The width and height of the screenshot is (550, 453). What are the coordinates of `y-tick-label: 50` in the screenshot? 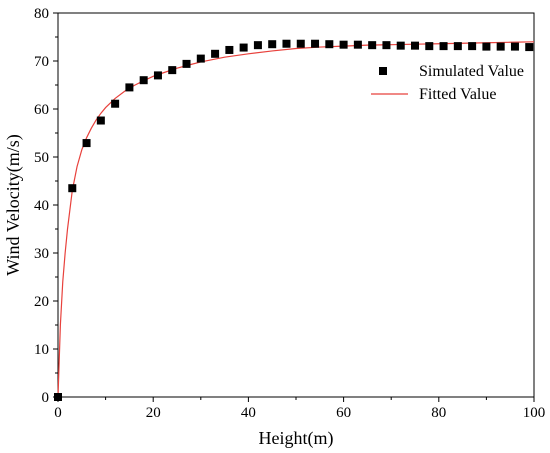 It's located at (41, 158).